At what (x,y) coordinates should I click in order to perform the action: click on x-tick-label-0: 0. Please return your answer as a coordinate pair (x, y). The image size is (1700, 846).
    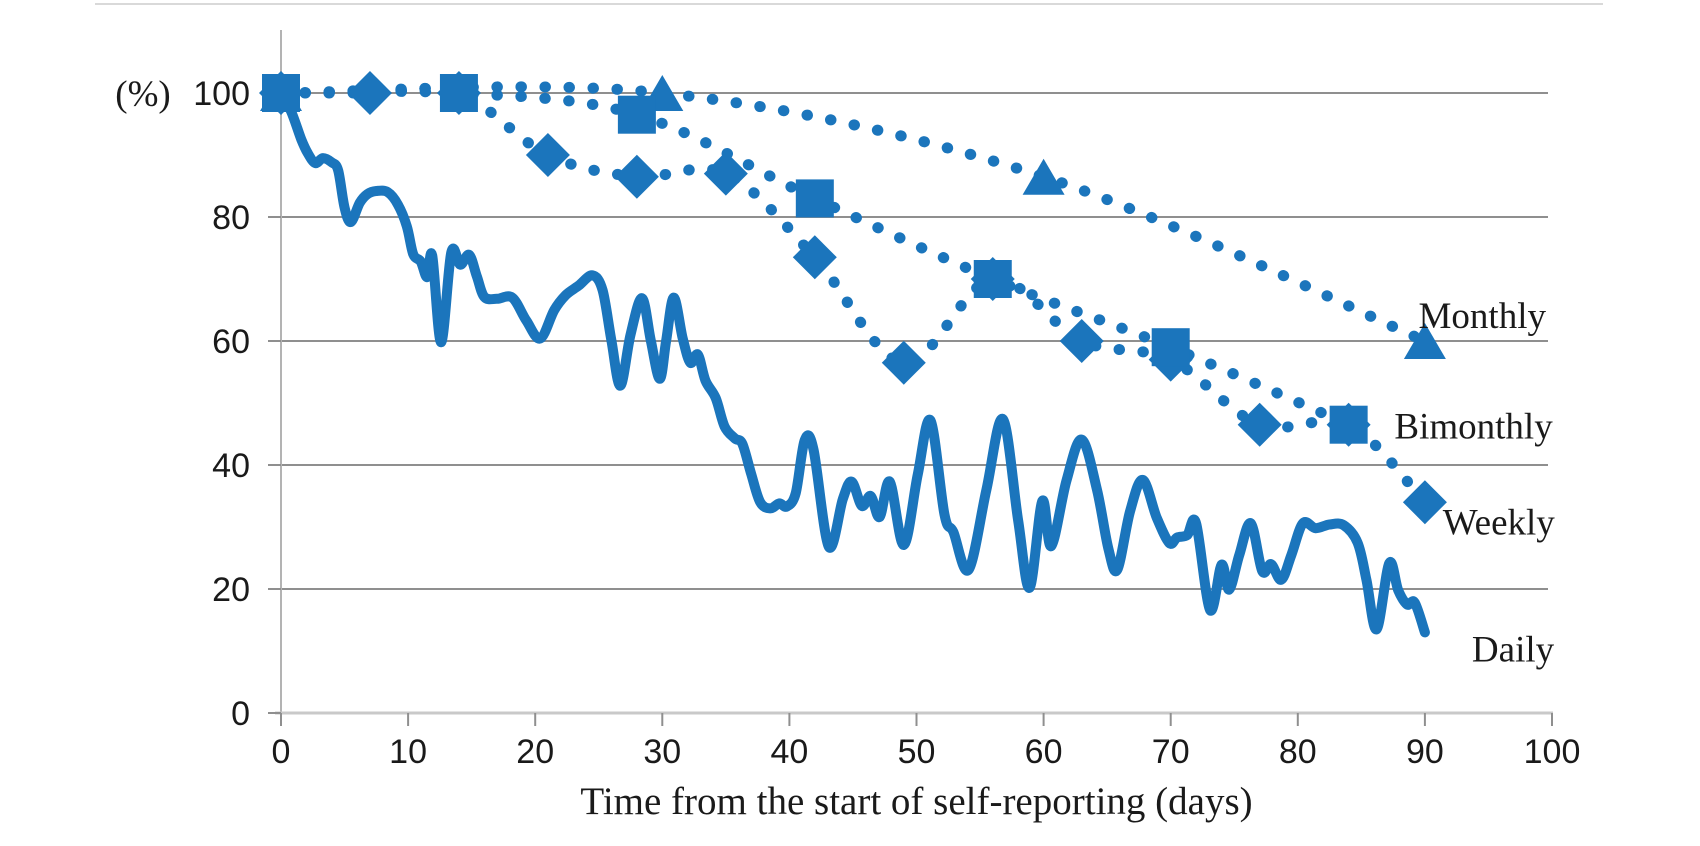
    Looking at the image, I should click on (281, 752).